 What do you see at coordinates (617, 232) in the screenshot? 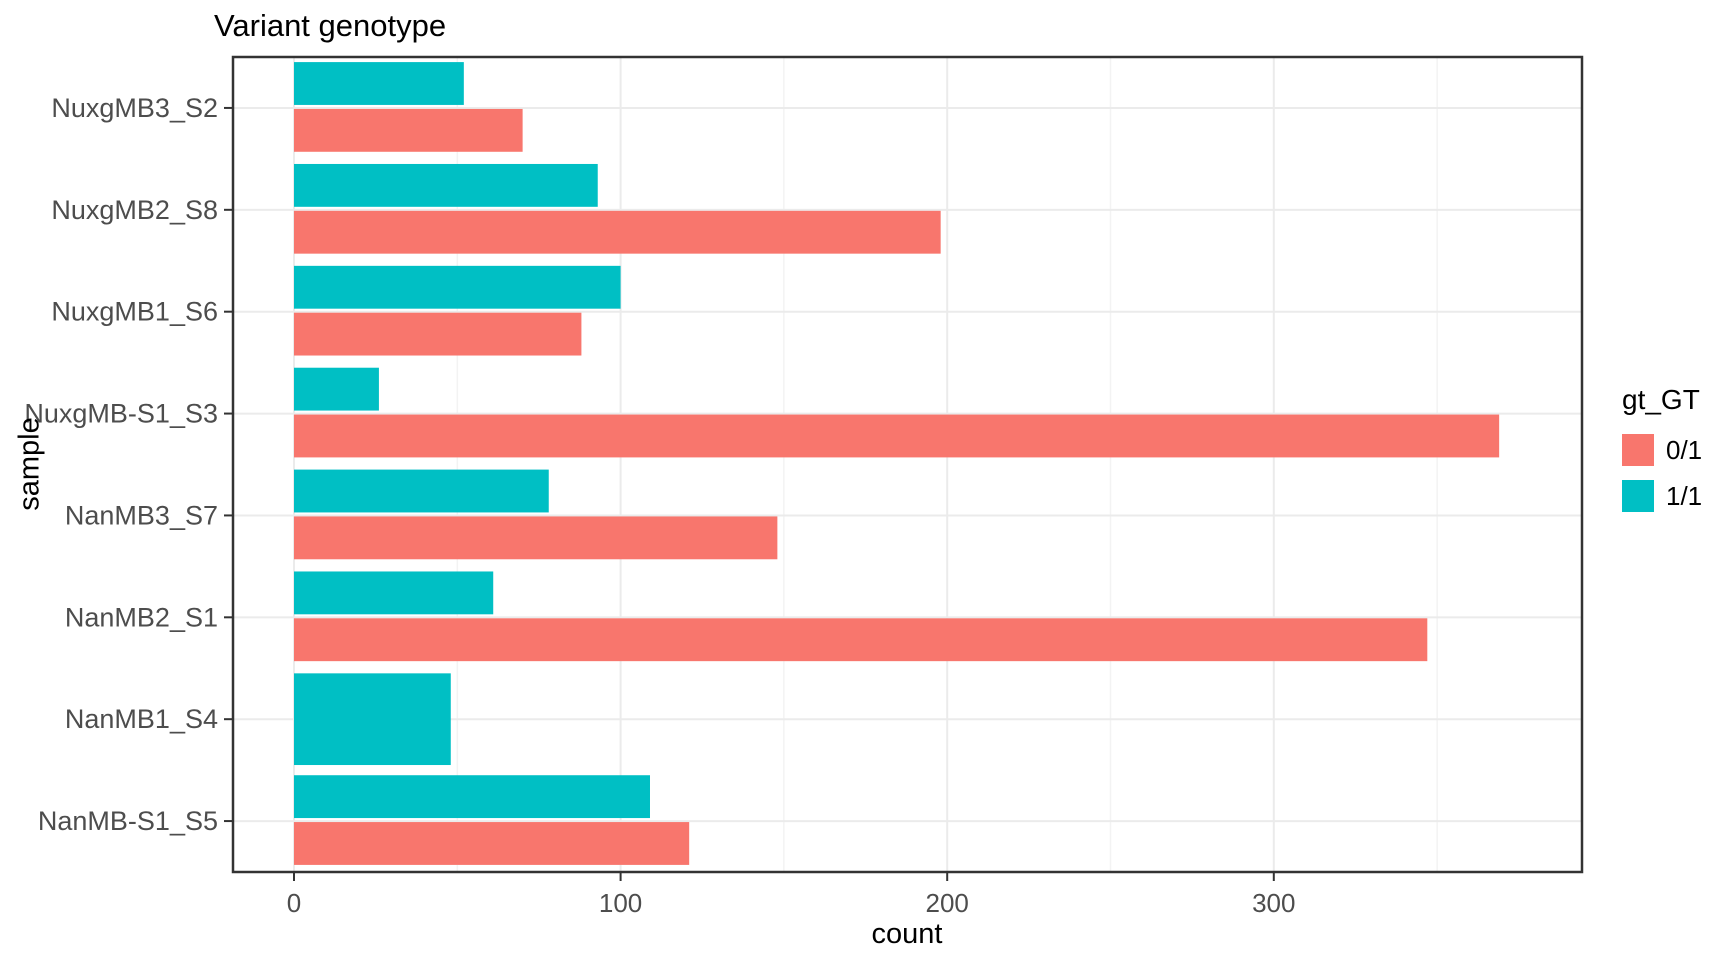
I see `bar-NuxgMB2_S8-0/1` at bounding box center [617, 232].